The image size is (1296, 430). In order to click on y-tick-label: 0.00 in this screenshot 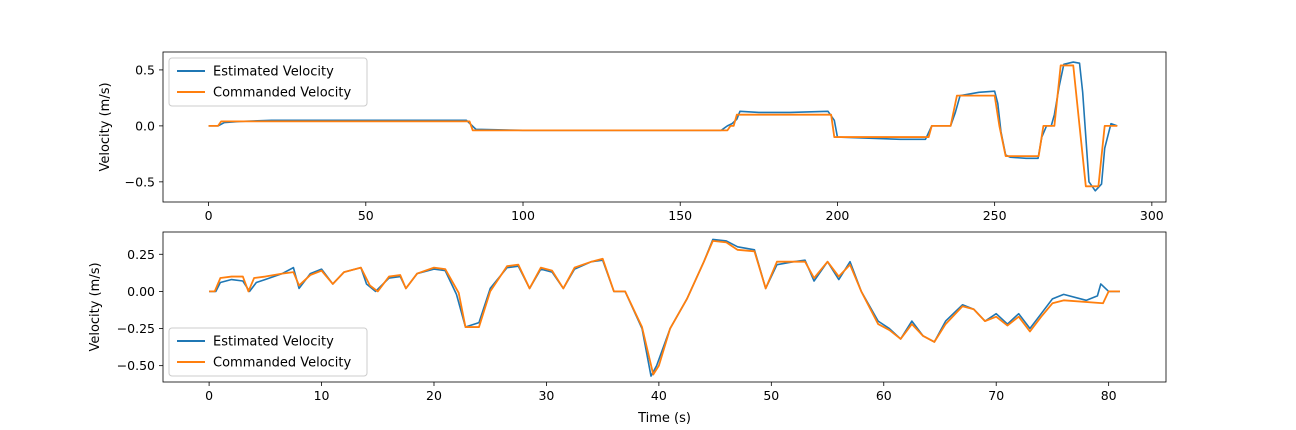, I will do `click(141, 291)`.